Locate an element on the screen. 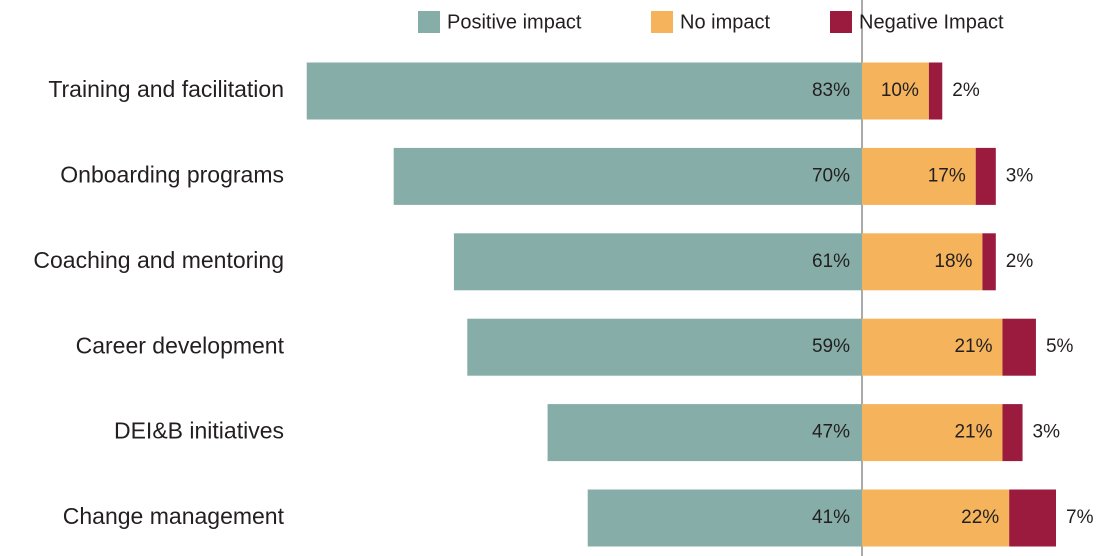 The image size is (1105, 556). value-label: 7% is located at coordinates (1080, 517).